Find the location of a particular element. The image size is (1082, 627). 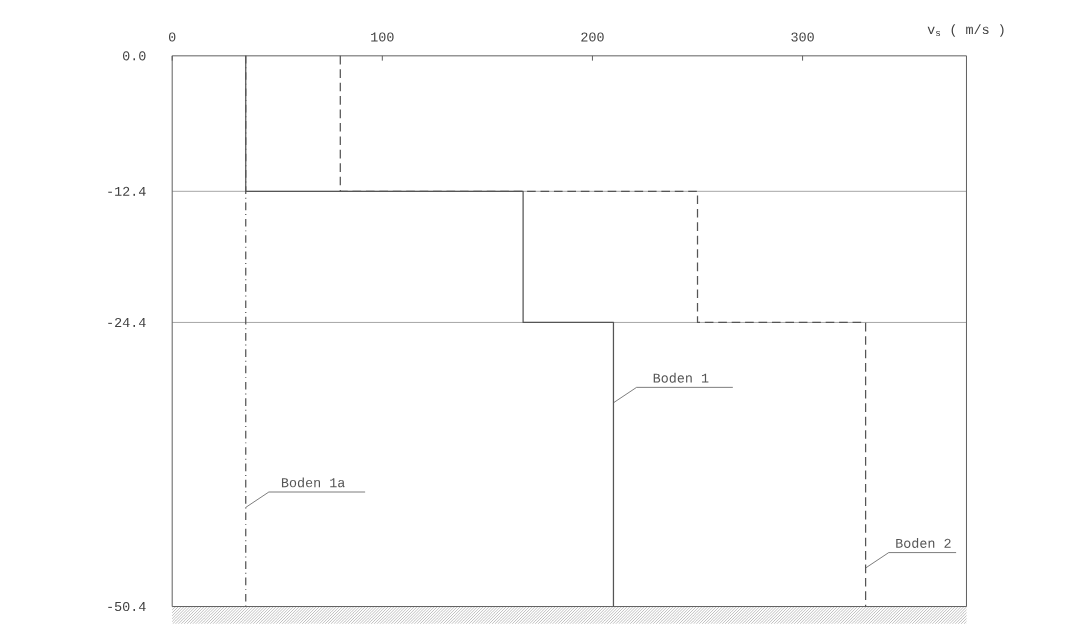

x-tick-label: 100 is located at coordinates (382, 37).